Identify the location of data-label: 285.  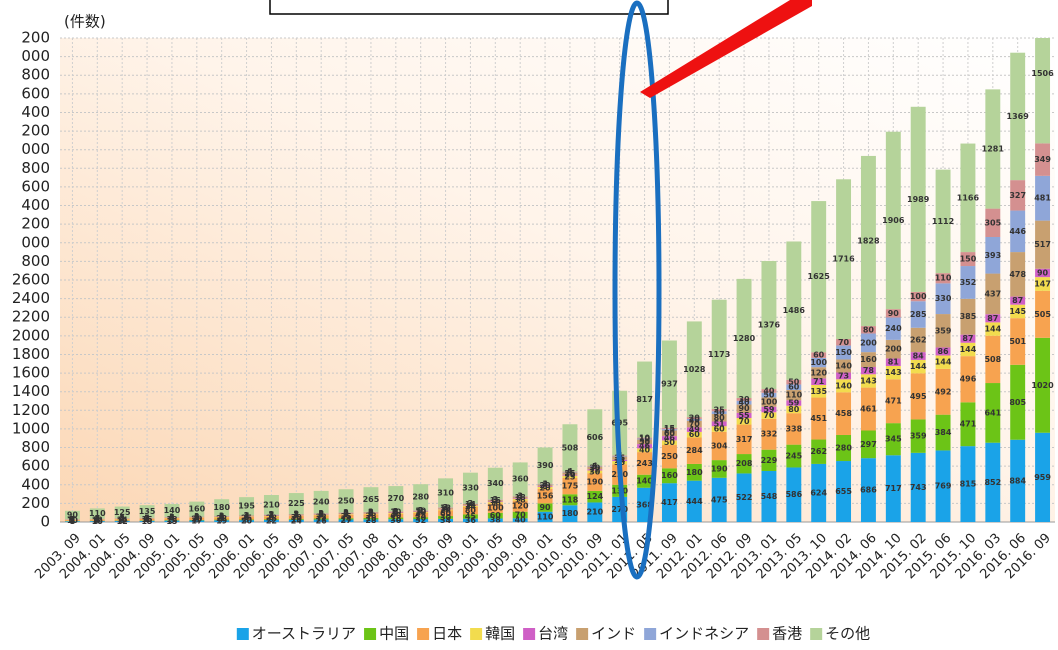
(918, 314).